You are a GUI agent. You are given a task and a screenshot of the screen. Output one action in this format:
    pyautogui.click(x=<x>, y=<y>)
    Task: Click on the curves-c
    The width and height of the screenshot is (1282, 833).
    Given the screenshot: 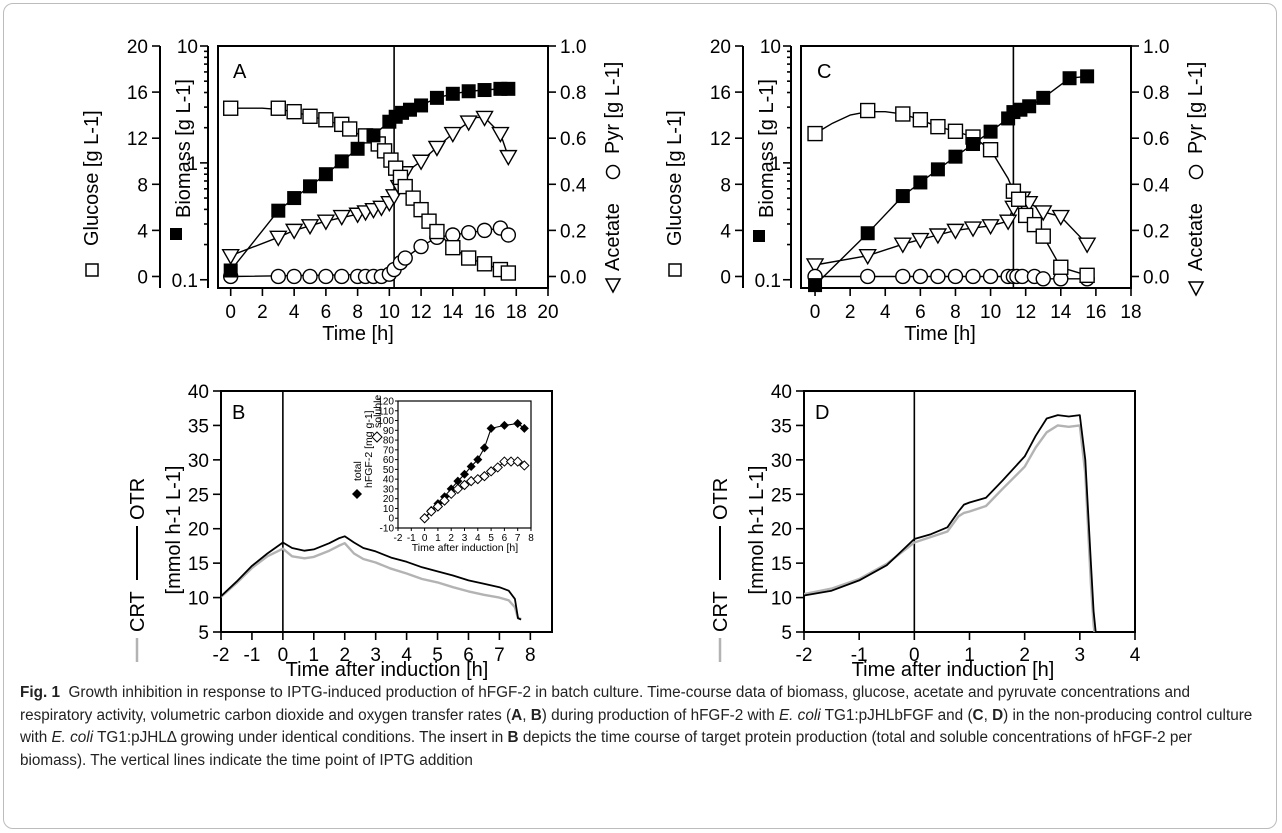 What is the action you would take?
    pyautogui.click(x=951, y=180)
    